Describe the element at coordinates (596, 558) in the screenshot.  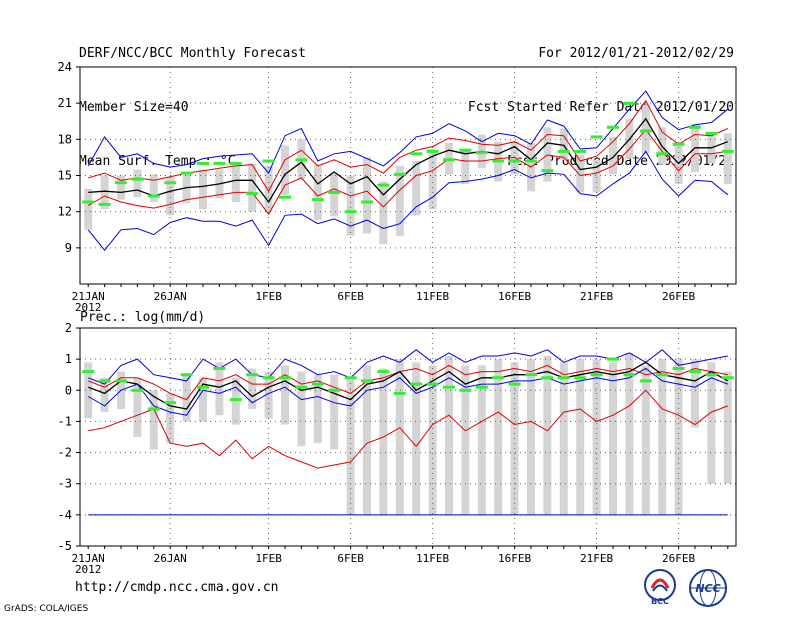
I see `prec-xtick-label: 21FEB` at that location.